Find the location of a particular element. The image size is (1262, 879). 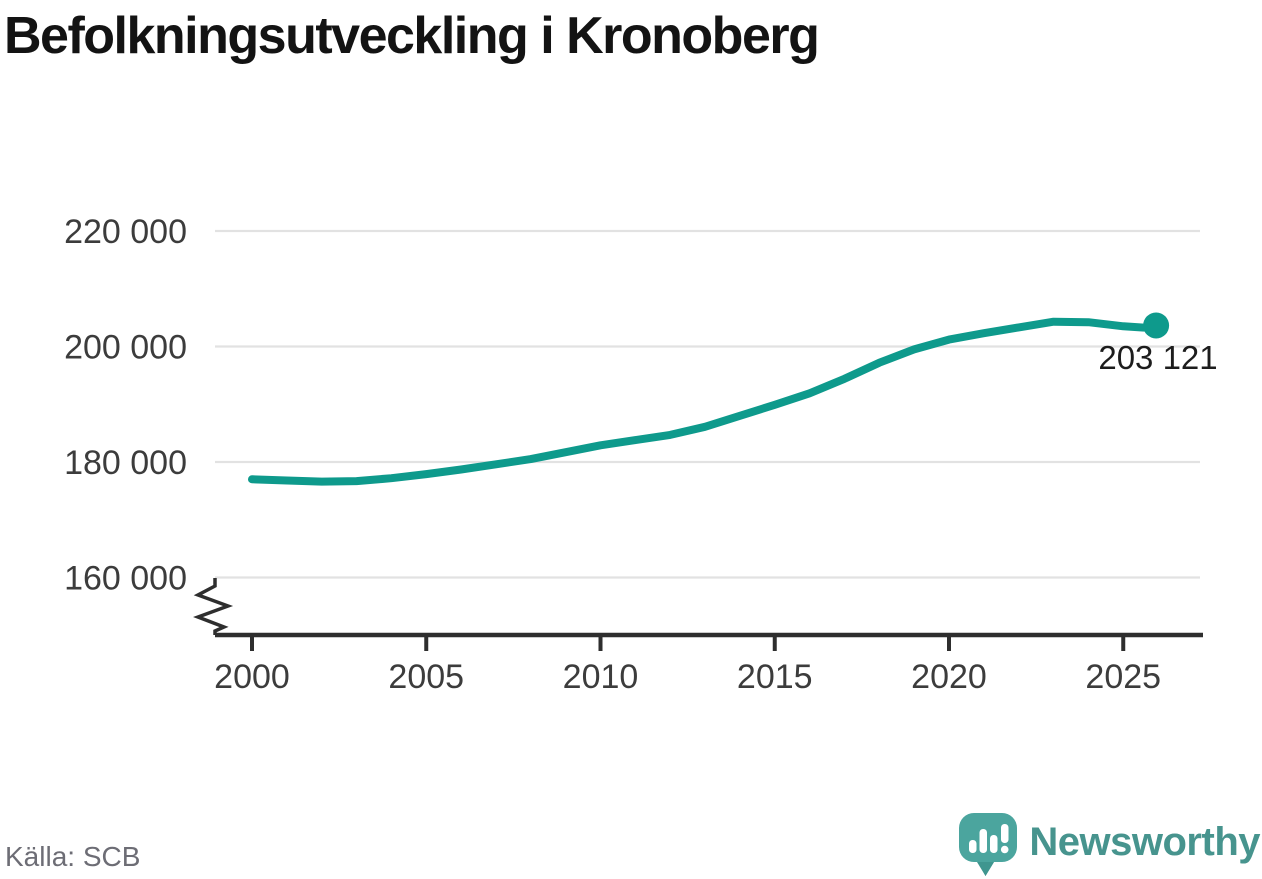

x-tick-label-2020: 2020 is located at coordinates (949, 677).